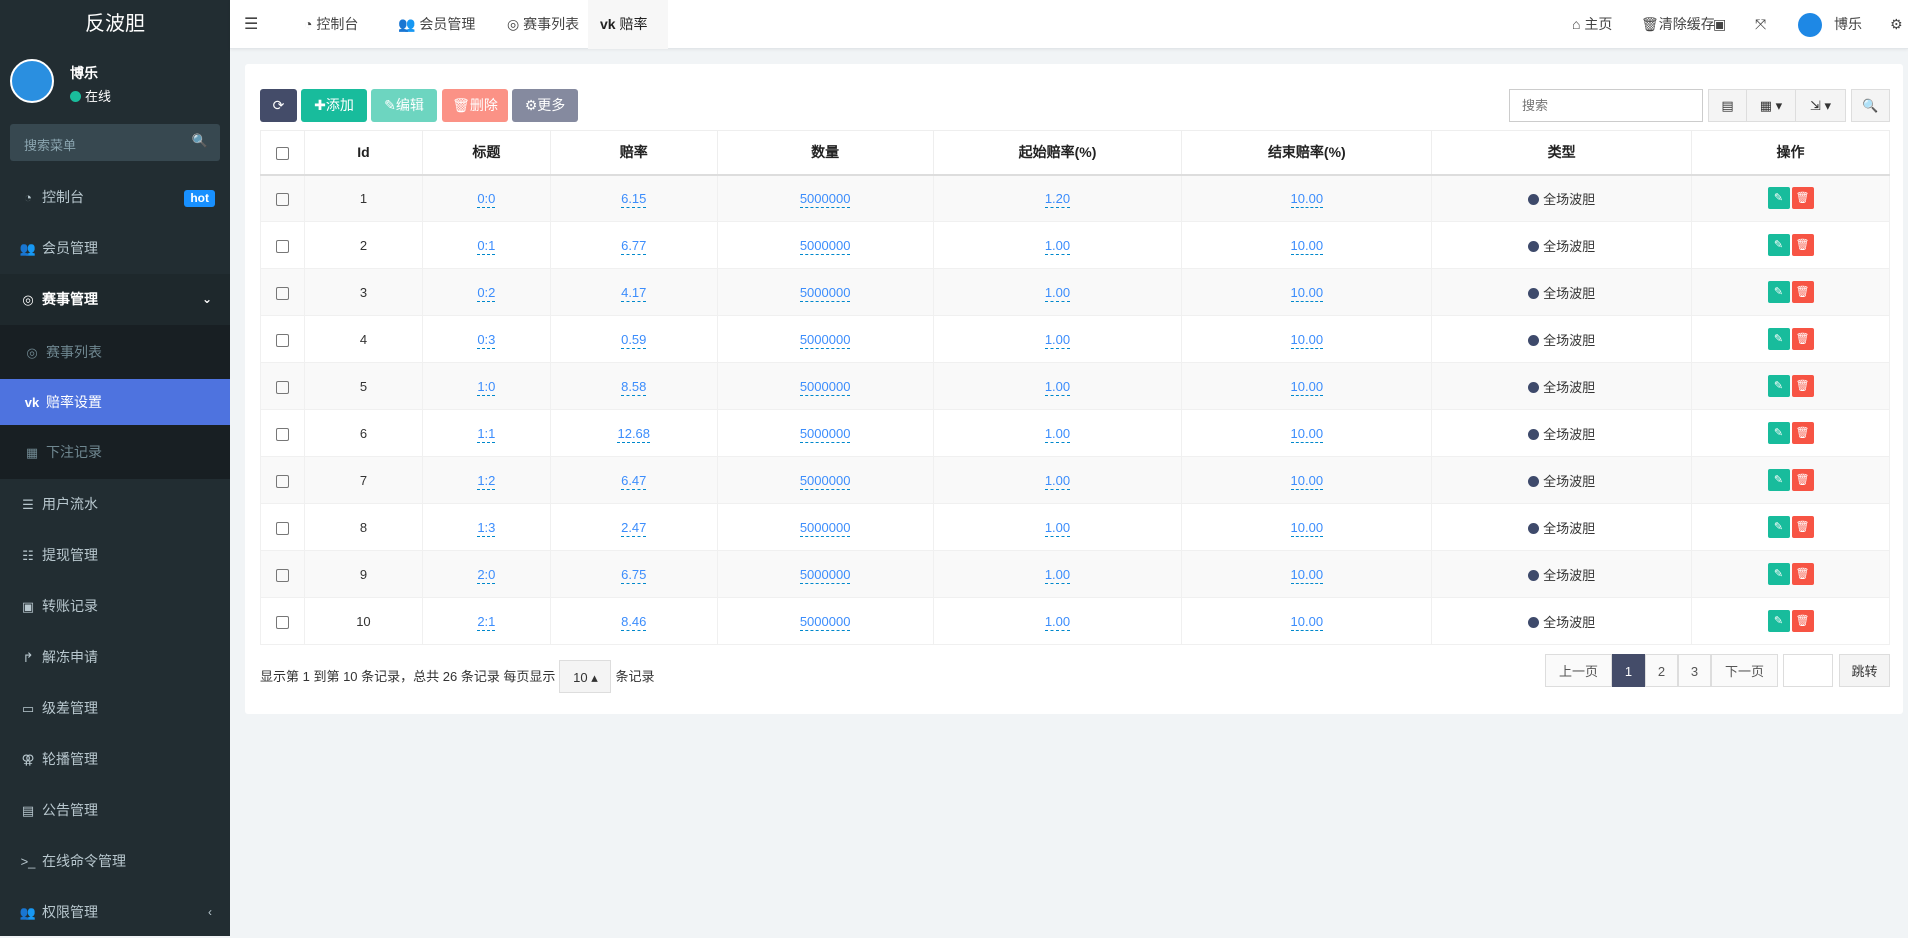 The height and width of the screenshot is (938, 1908). What do you see at coordinates (486, 434) in the screenshot?
I see `editable-title: 1:1` at bounding box center [486, 434].